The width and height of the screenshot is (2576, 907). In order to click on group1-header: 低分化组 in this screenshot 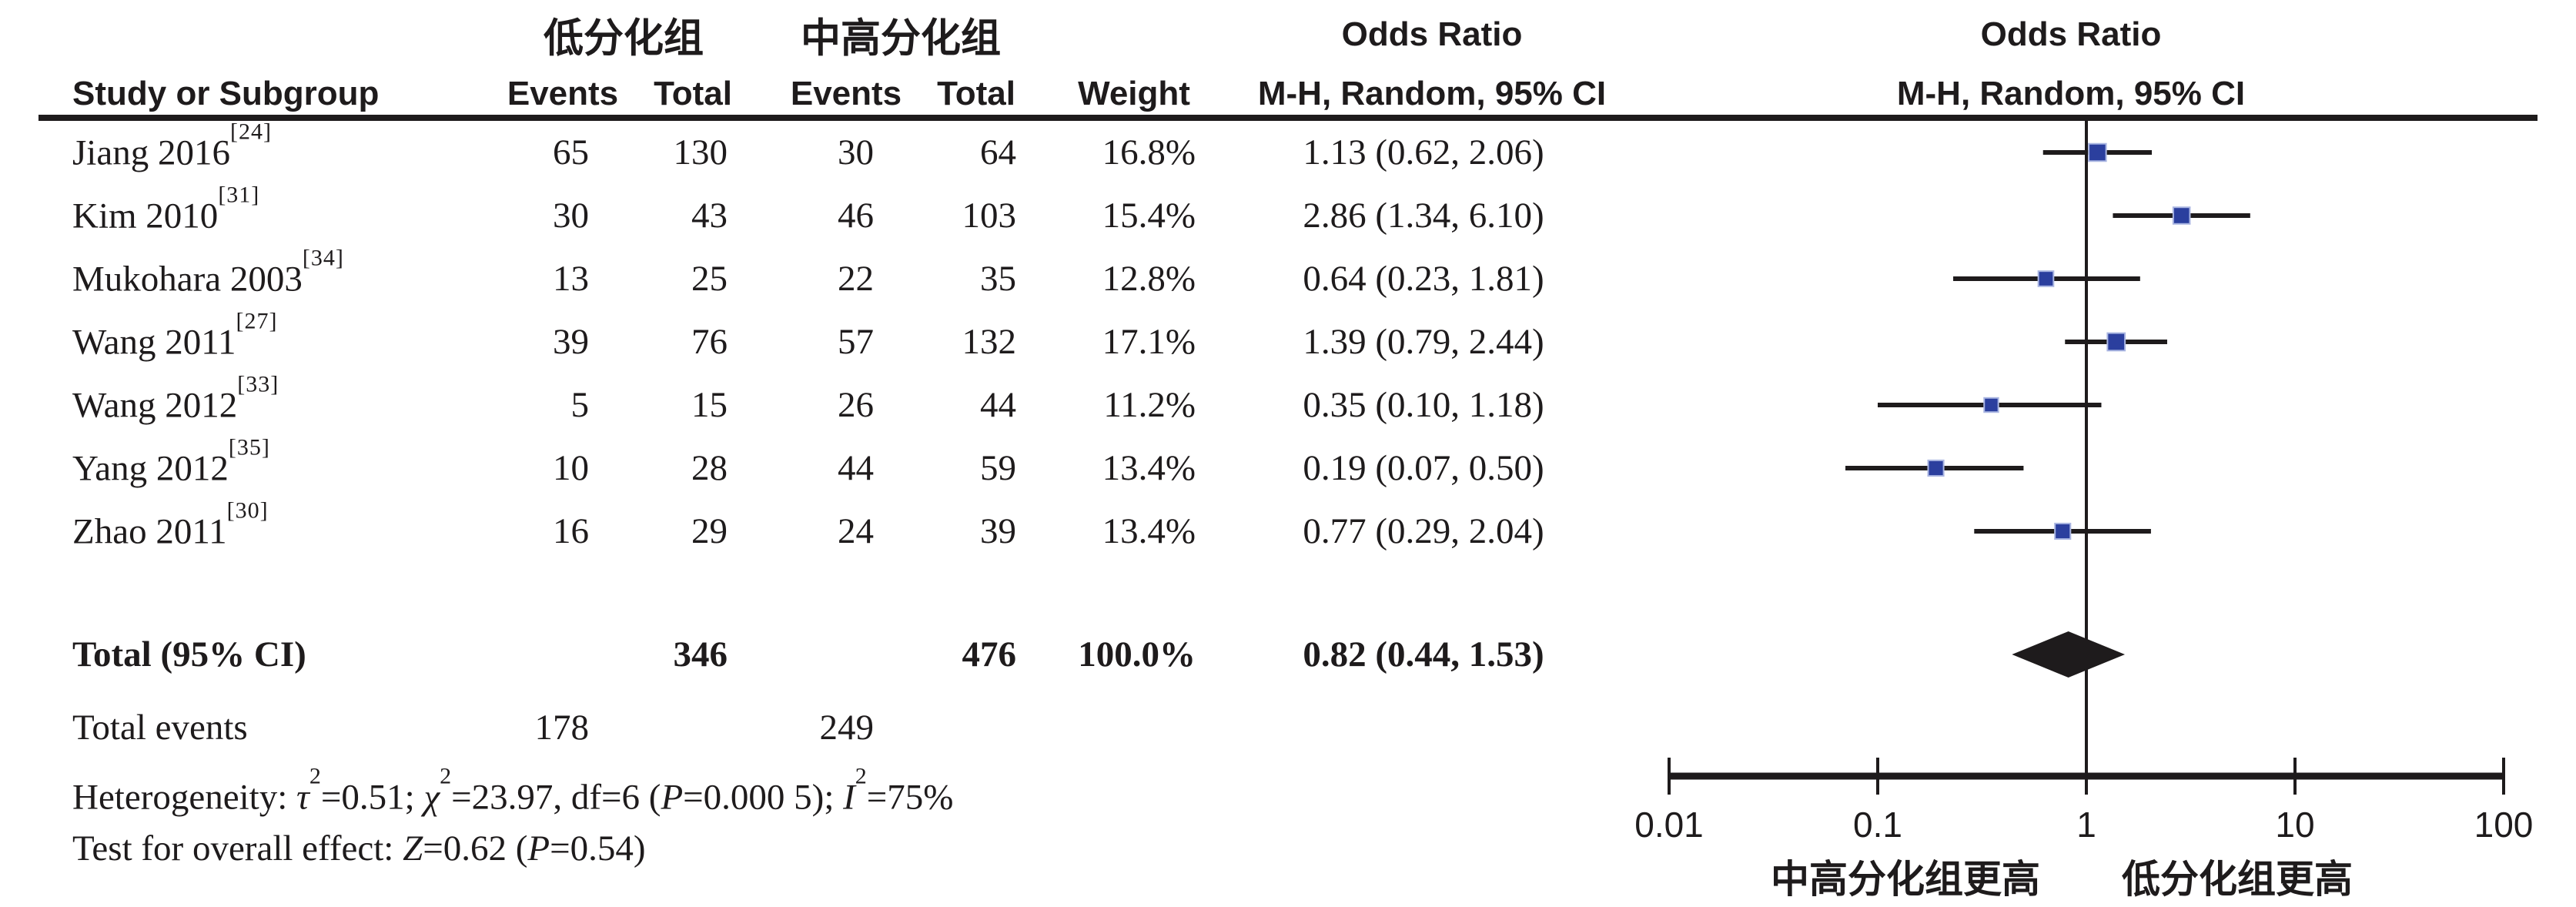, I will do `click(624, 39)`.